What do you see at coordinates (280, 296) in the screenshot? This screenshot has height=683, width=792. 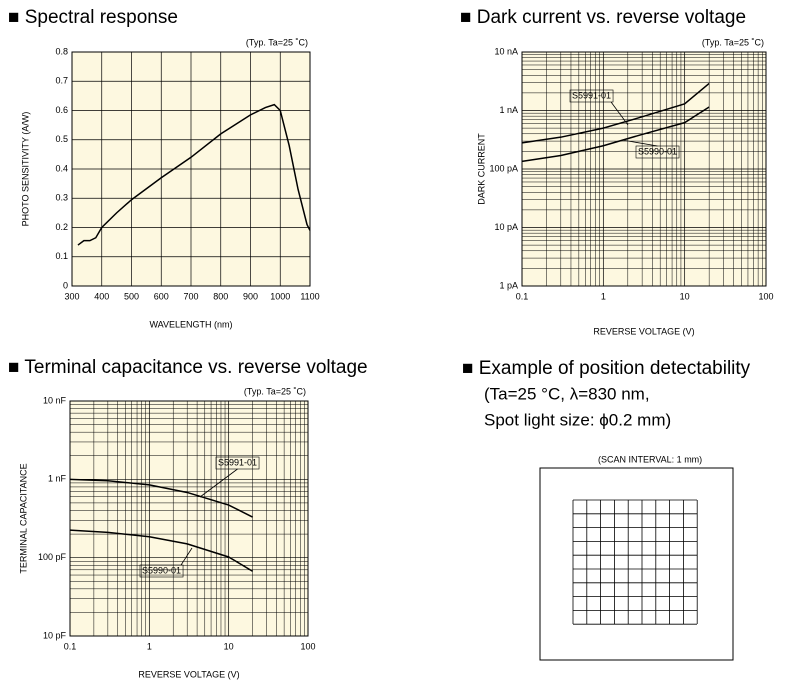 I see `x-tick-label: 1000` at bounding box center [280, 296].